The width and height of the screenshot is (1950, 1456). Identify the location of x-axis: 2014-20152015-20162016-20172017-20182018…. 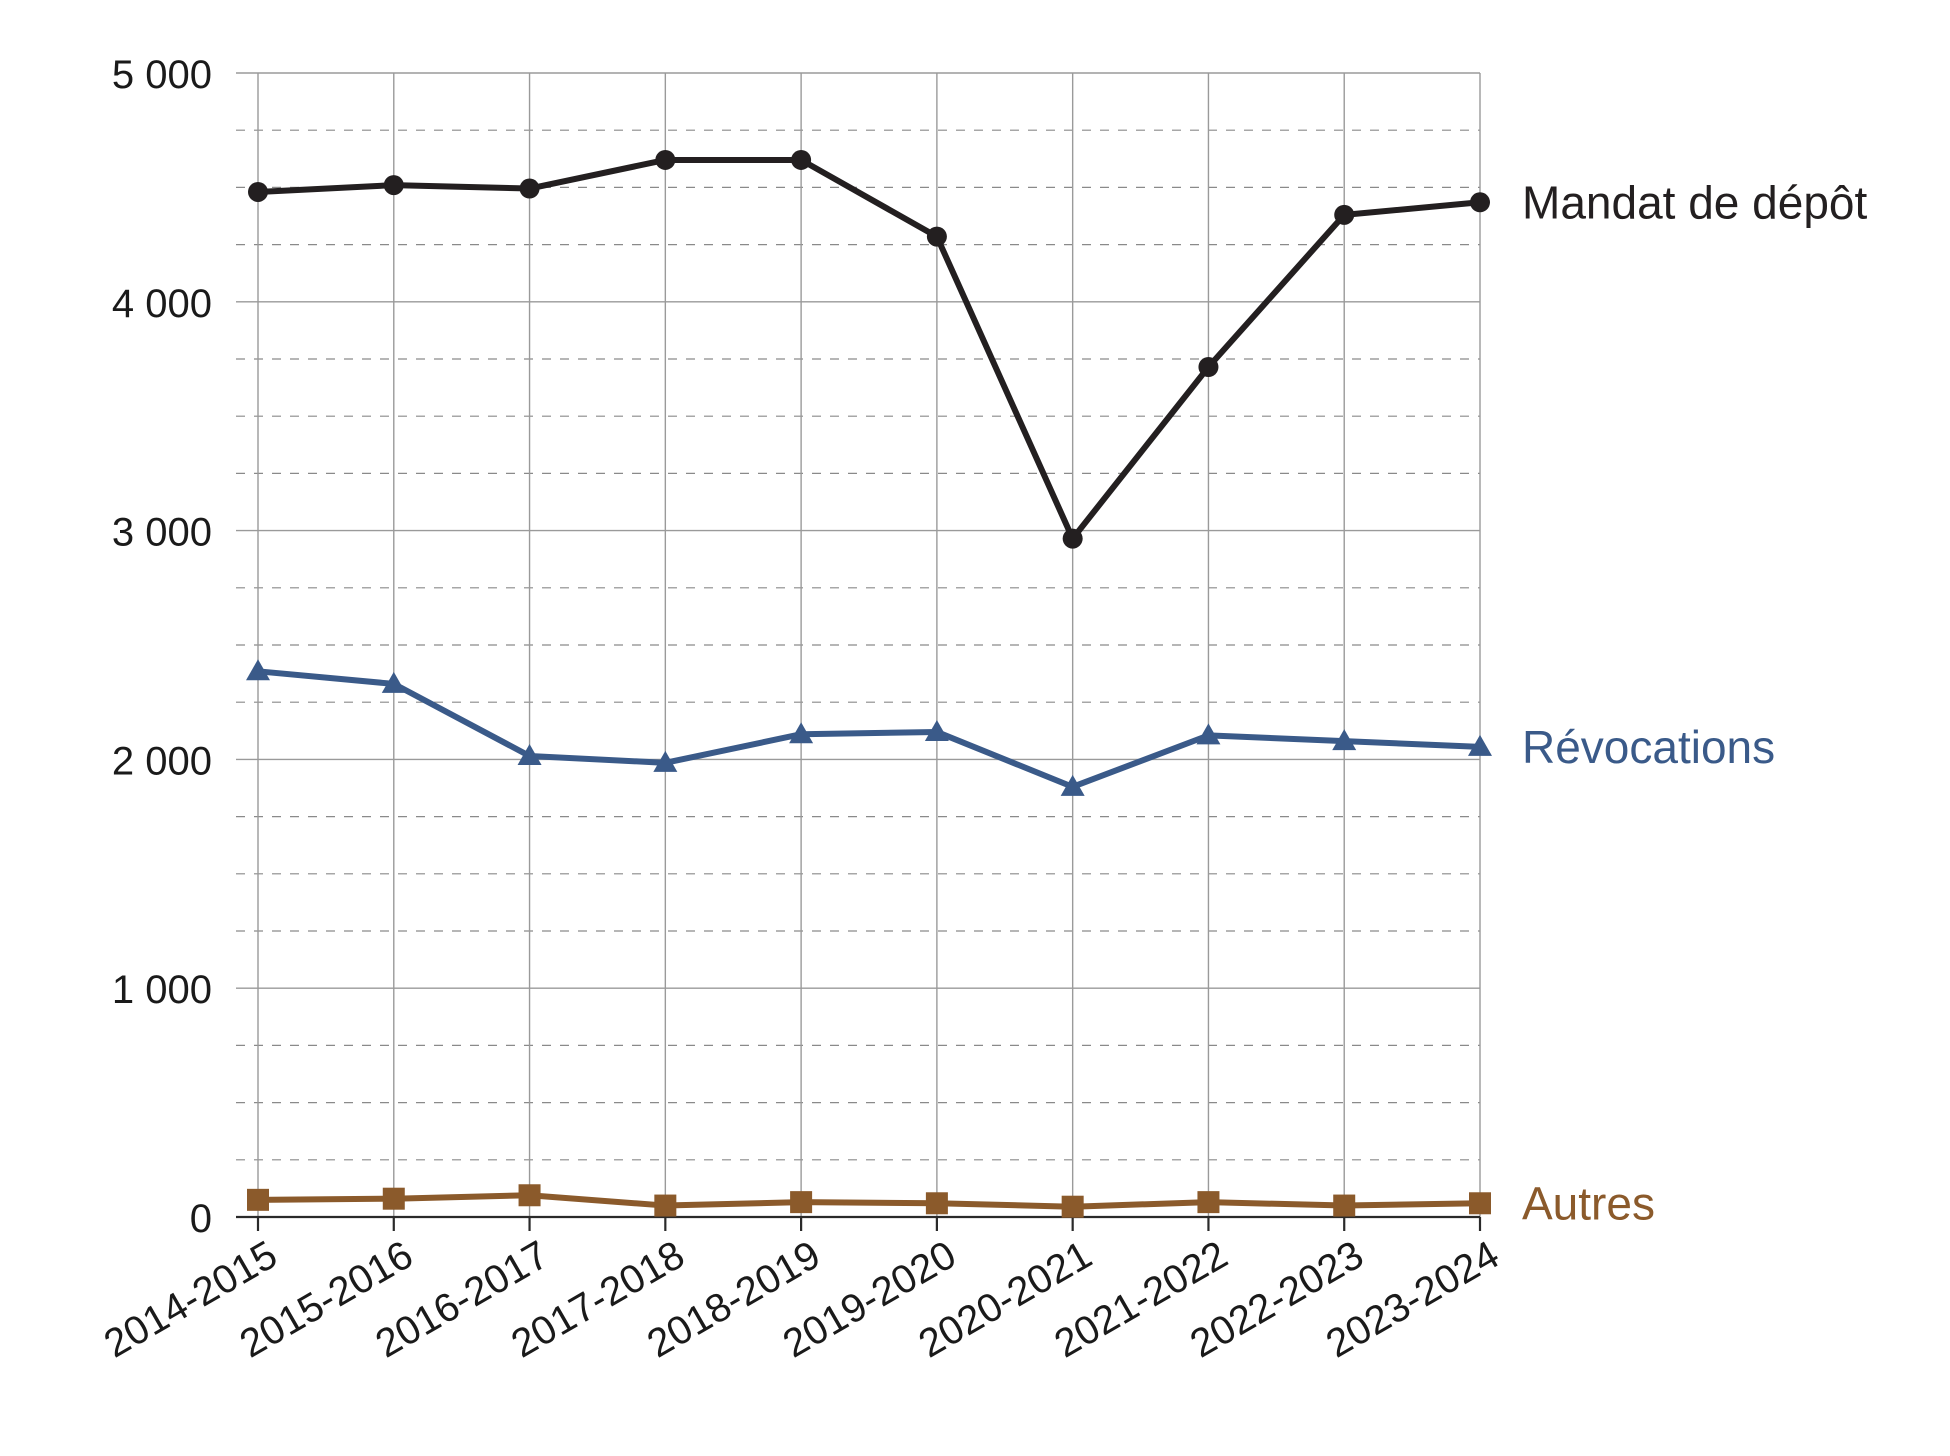
(802, 1290).